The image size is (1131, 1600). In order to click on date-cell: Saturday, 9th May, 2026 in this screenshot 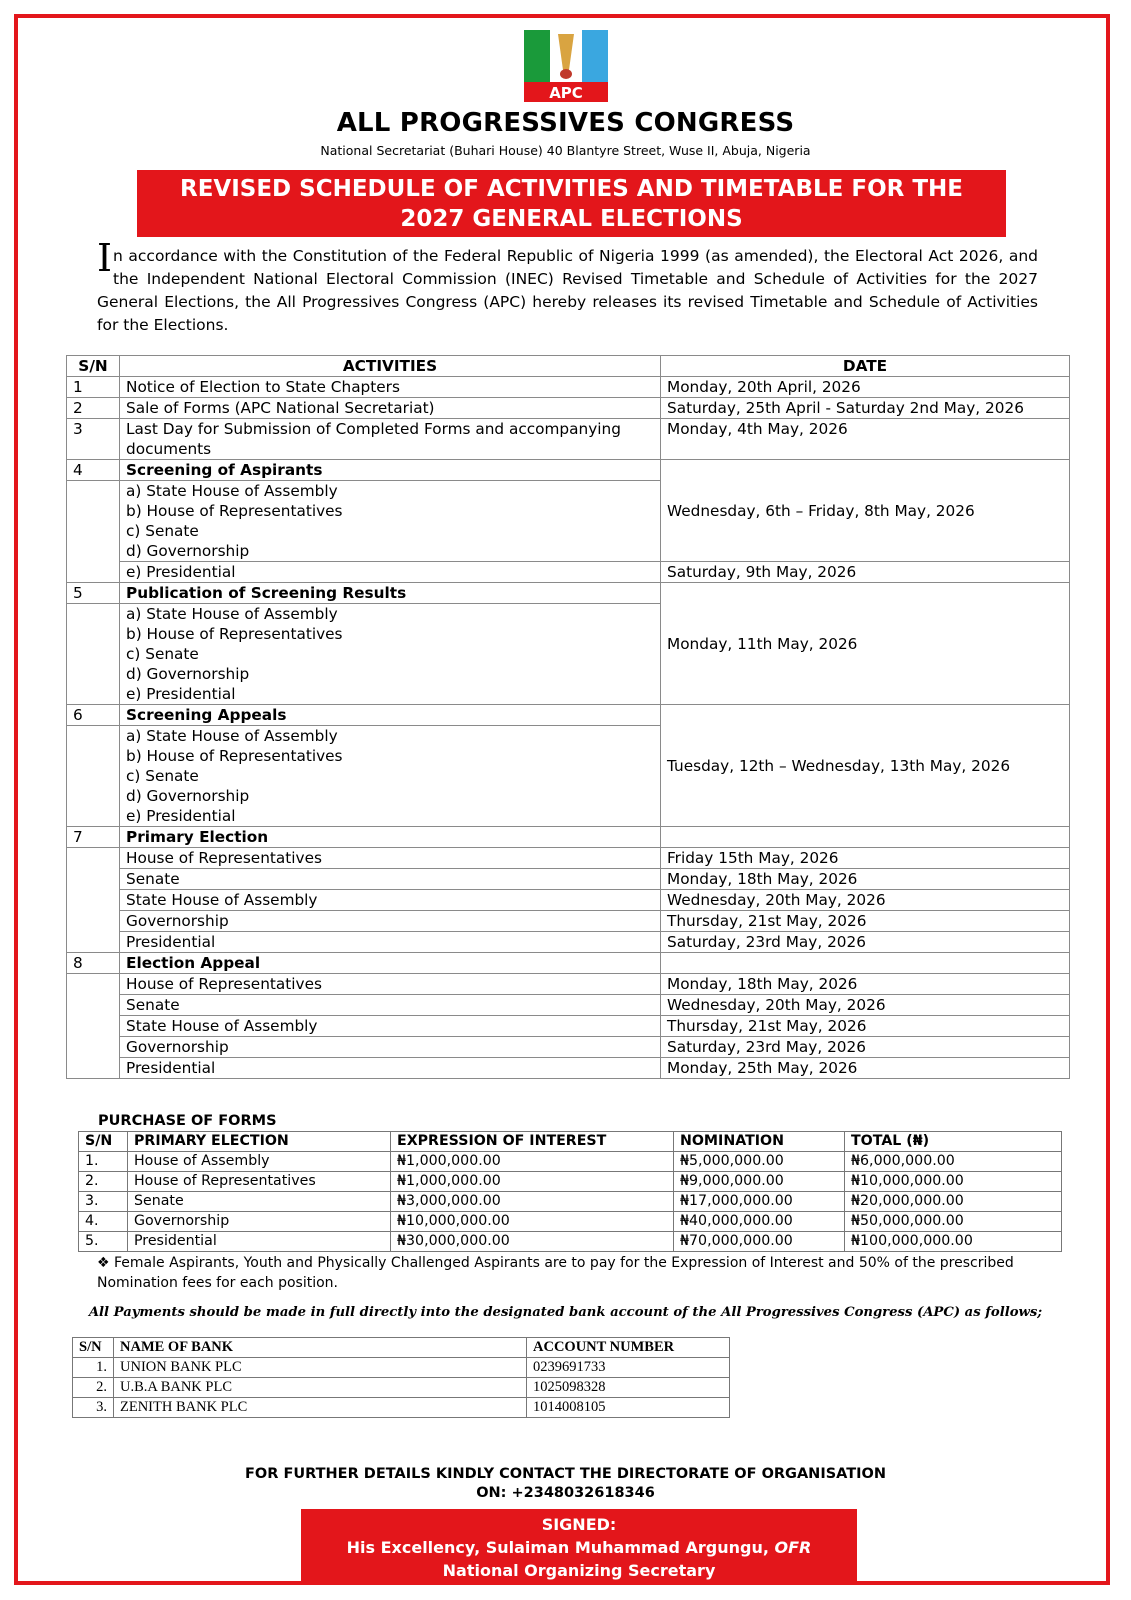, I will do `click(865, 572)`.